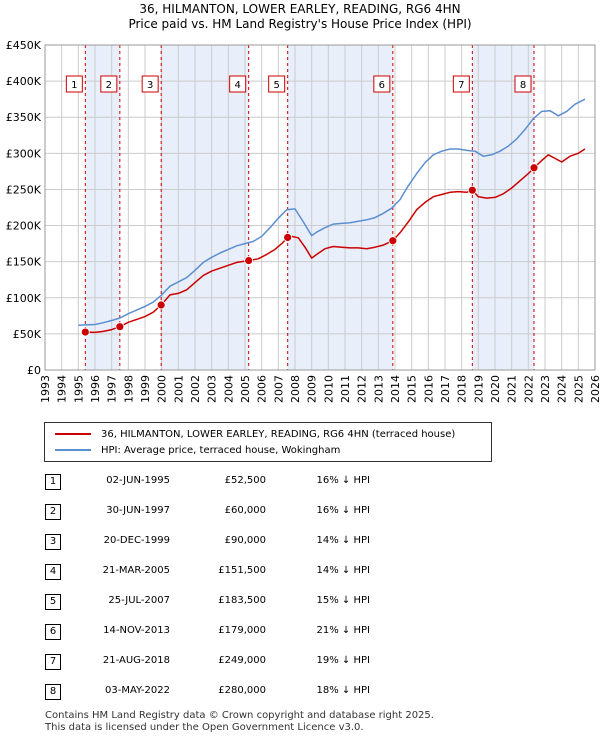  Describe the element at coordinates (212, 389) in the screenshot. I see `x-tick-label: 2003` at that location.